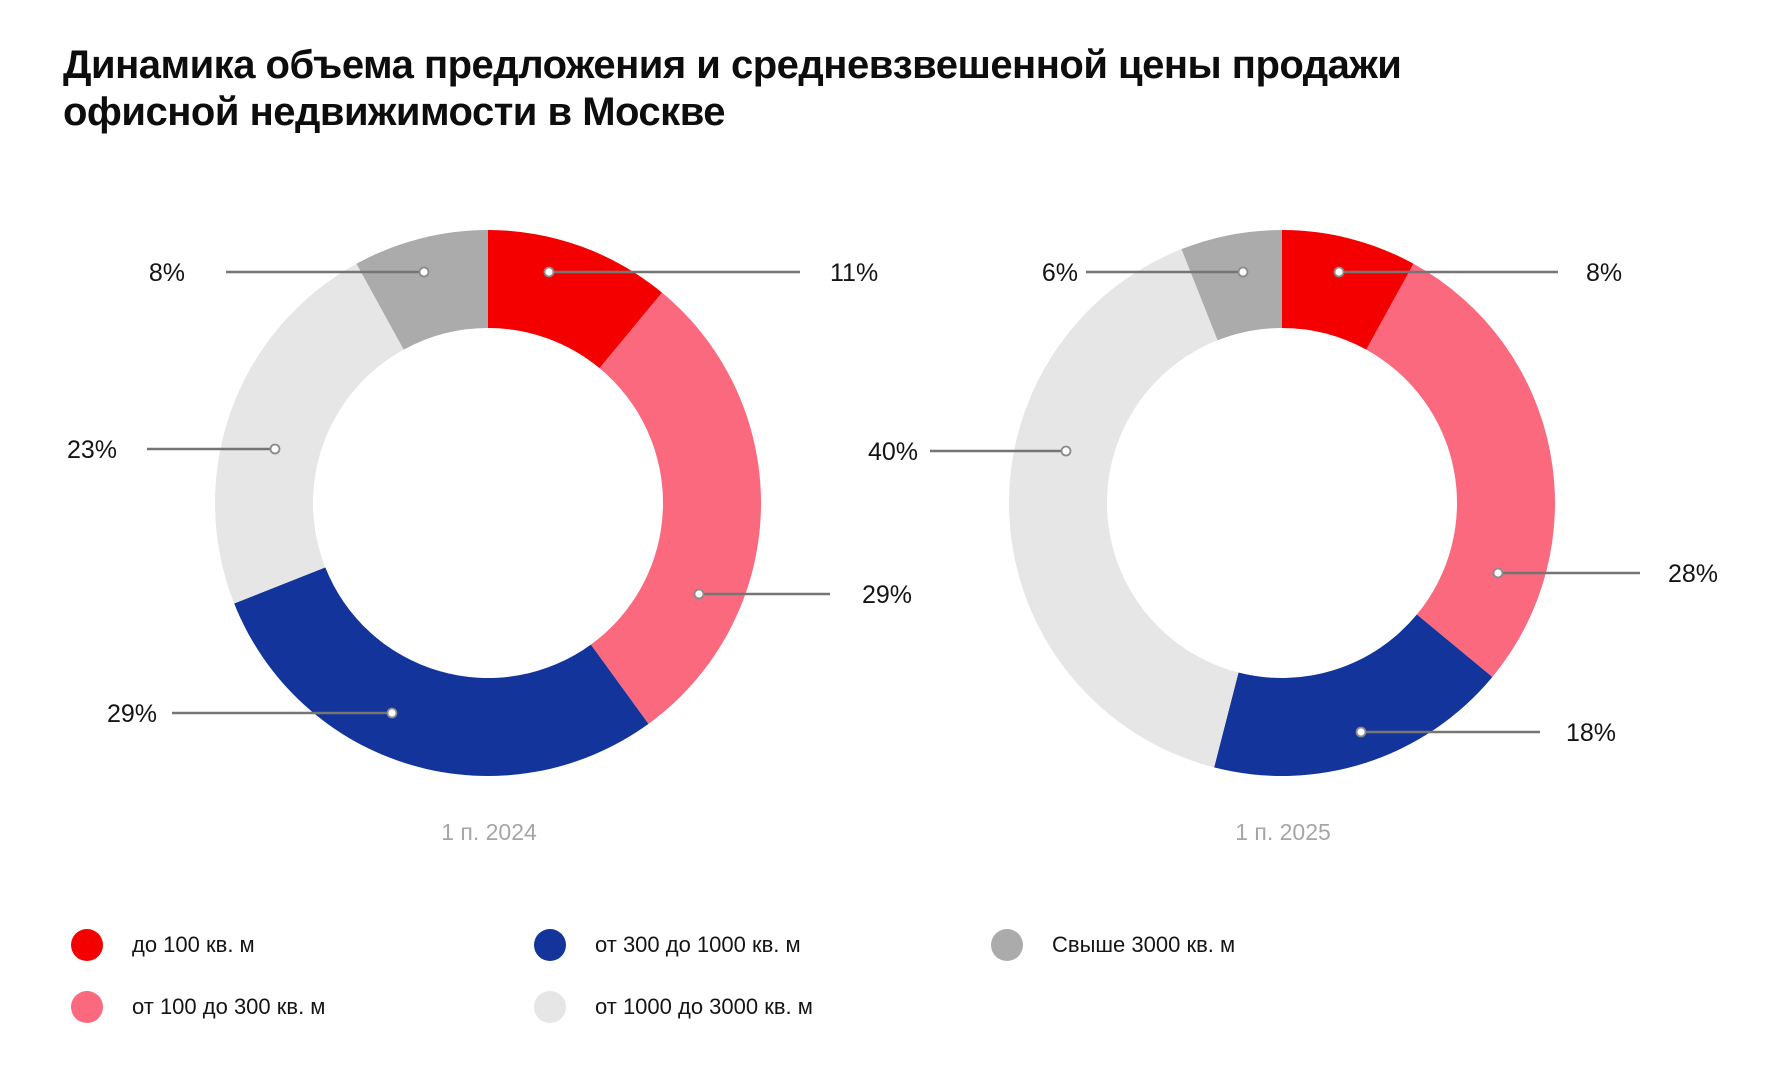  I want to click on legend-item-blue: от 300 до 1000 кв. м, so click(667, 945).